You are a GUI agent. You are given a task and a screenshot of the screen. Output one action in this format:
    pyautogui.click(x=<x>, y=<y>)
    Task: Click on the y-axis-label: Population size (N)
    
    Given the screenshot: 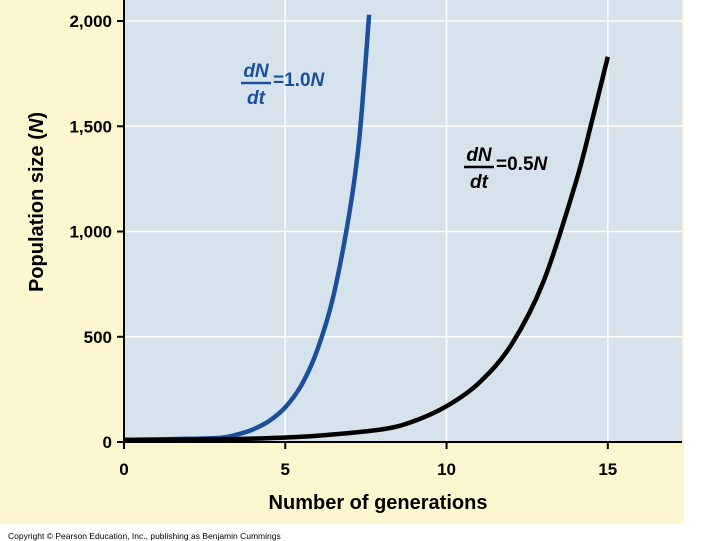 What is the action you would take?
    pyautogui.click(x=37, y=202)
    